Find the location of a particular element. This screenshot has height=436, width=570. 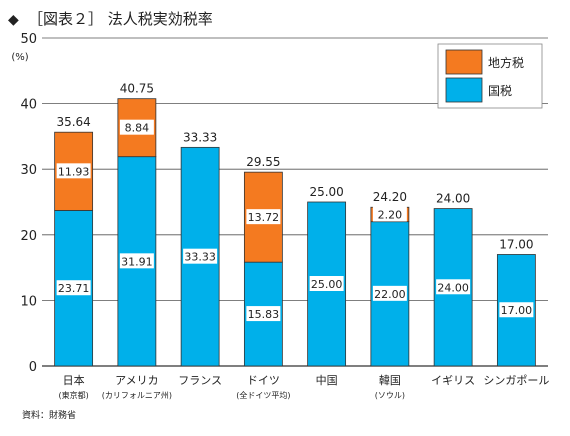

data-label-total: 29.55 is located at coordinates (263, 162).